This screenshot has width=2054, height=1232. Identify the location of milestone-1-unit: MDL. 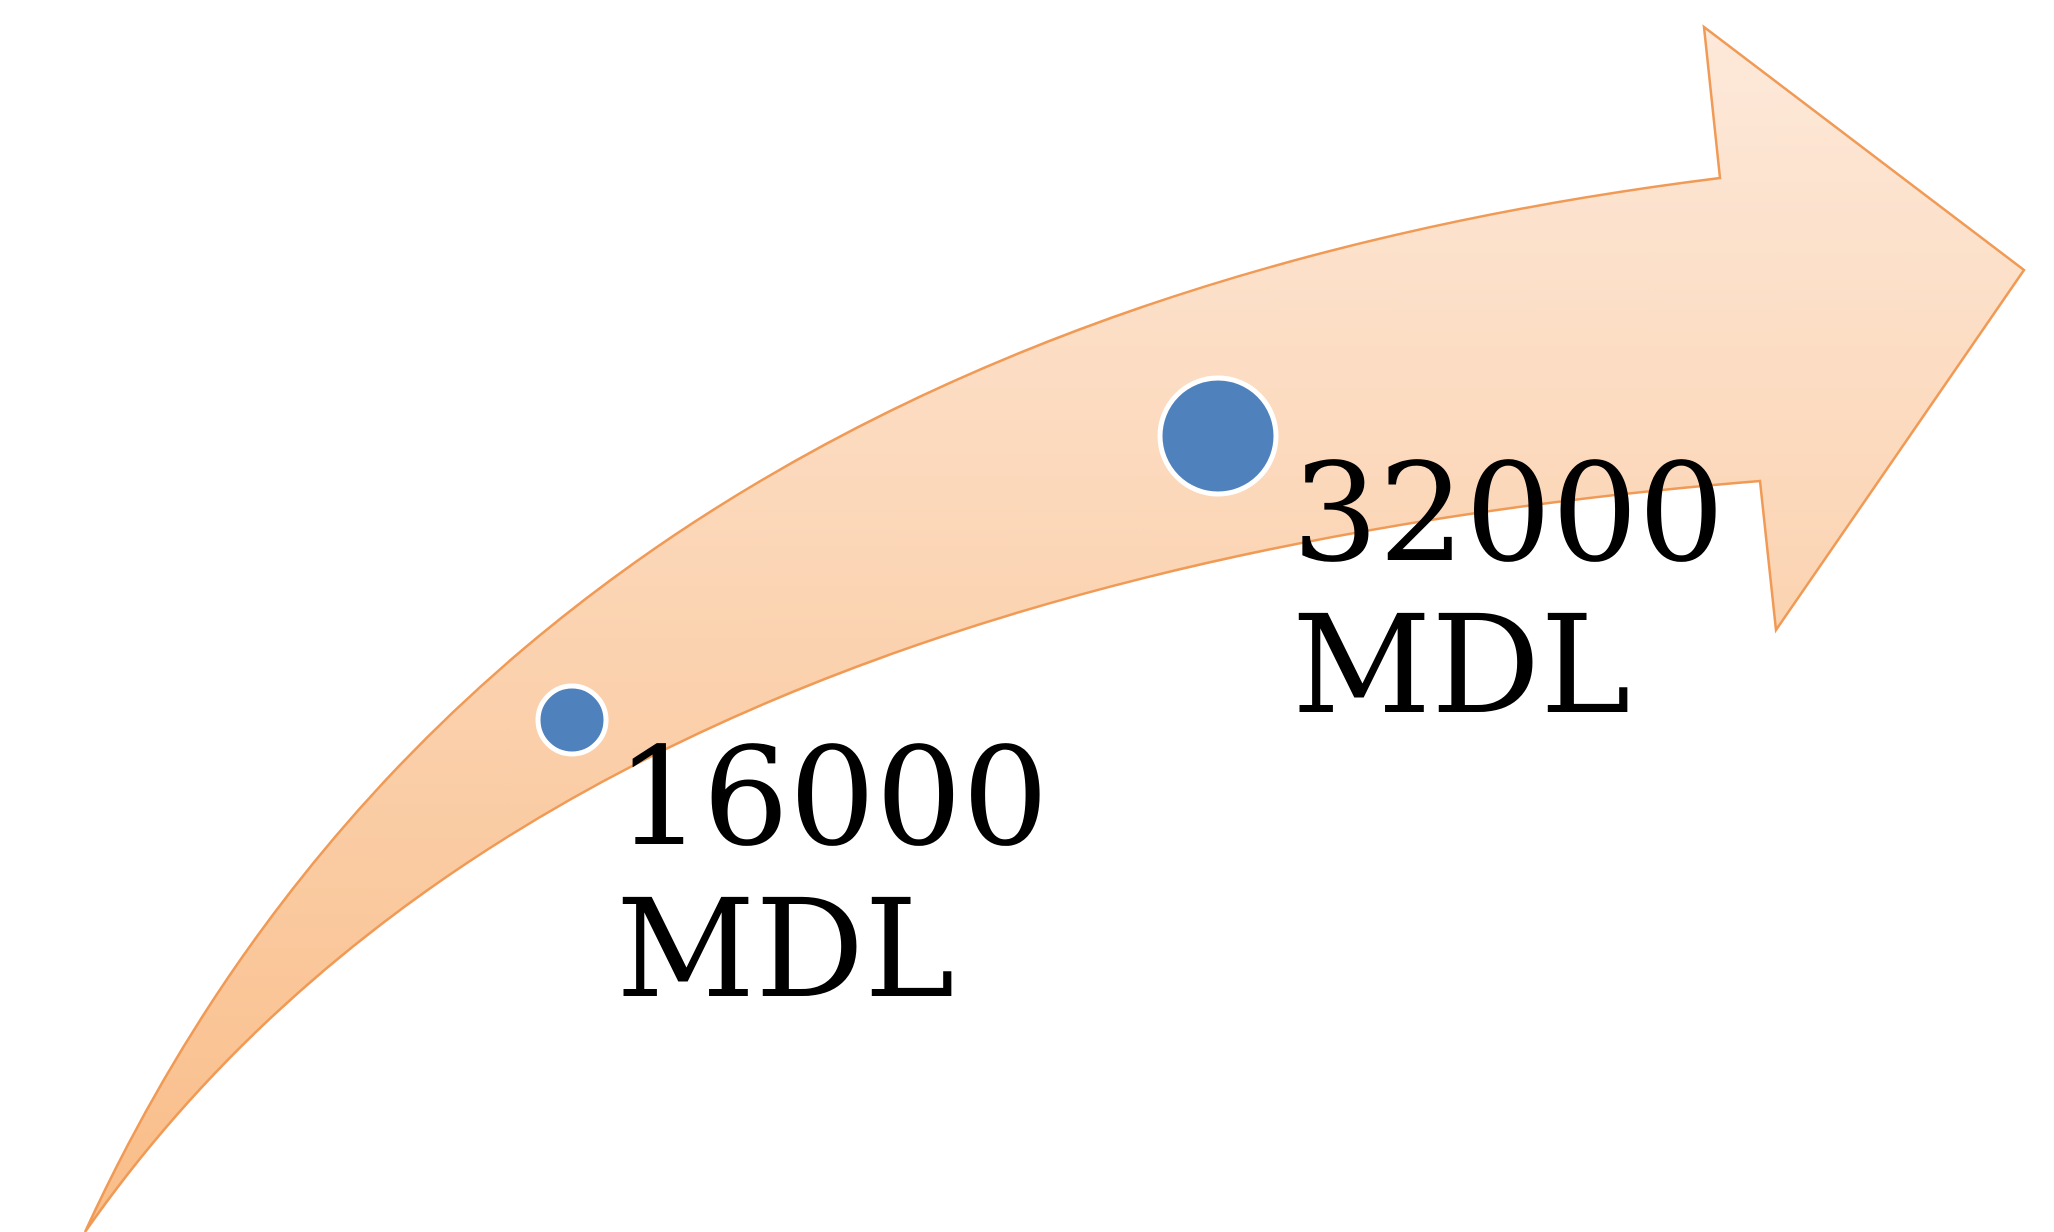
(785, 950).